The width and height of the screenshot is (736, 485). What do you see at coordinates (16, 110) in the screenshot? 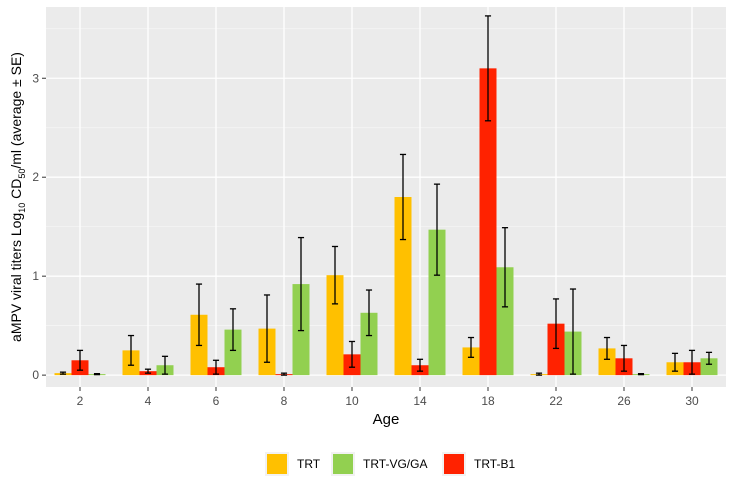
I see `y-axis-title-suffix: /ml (average ± SE)` at bounding box center [16, 110].